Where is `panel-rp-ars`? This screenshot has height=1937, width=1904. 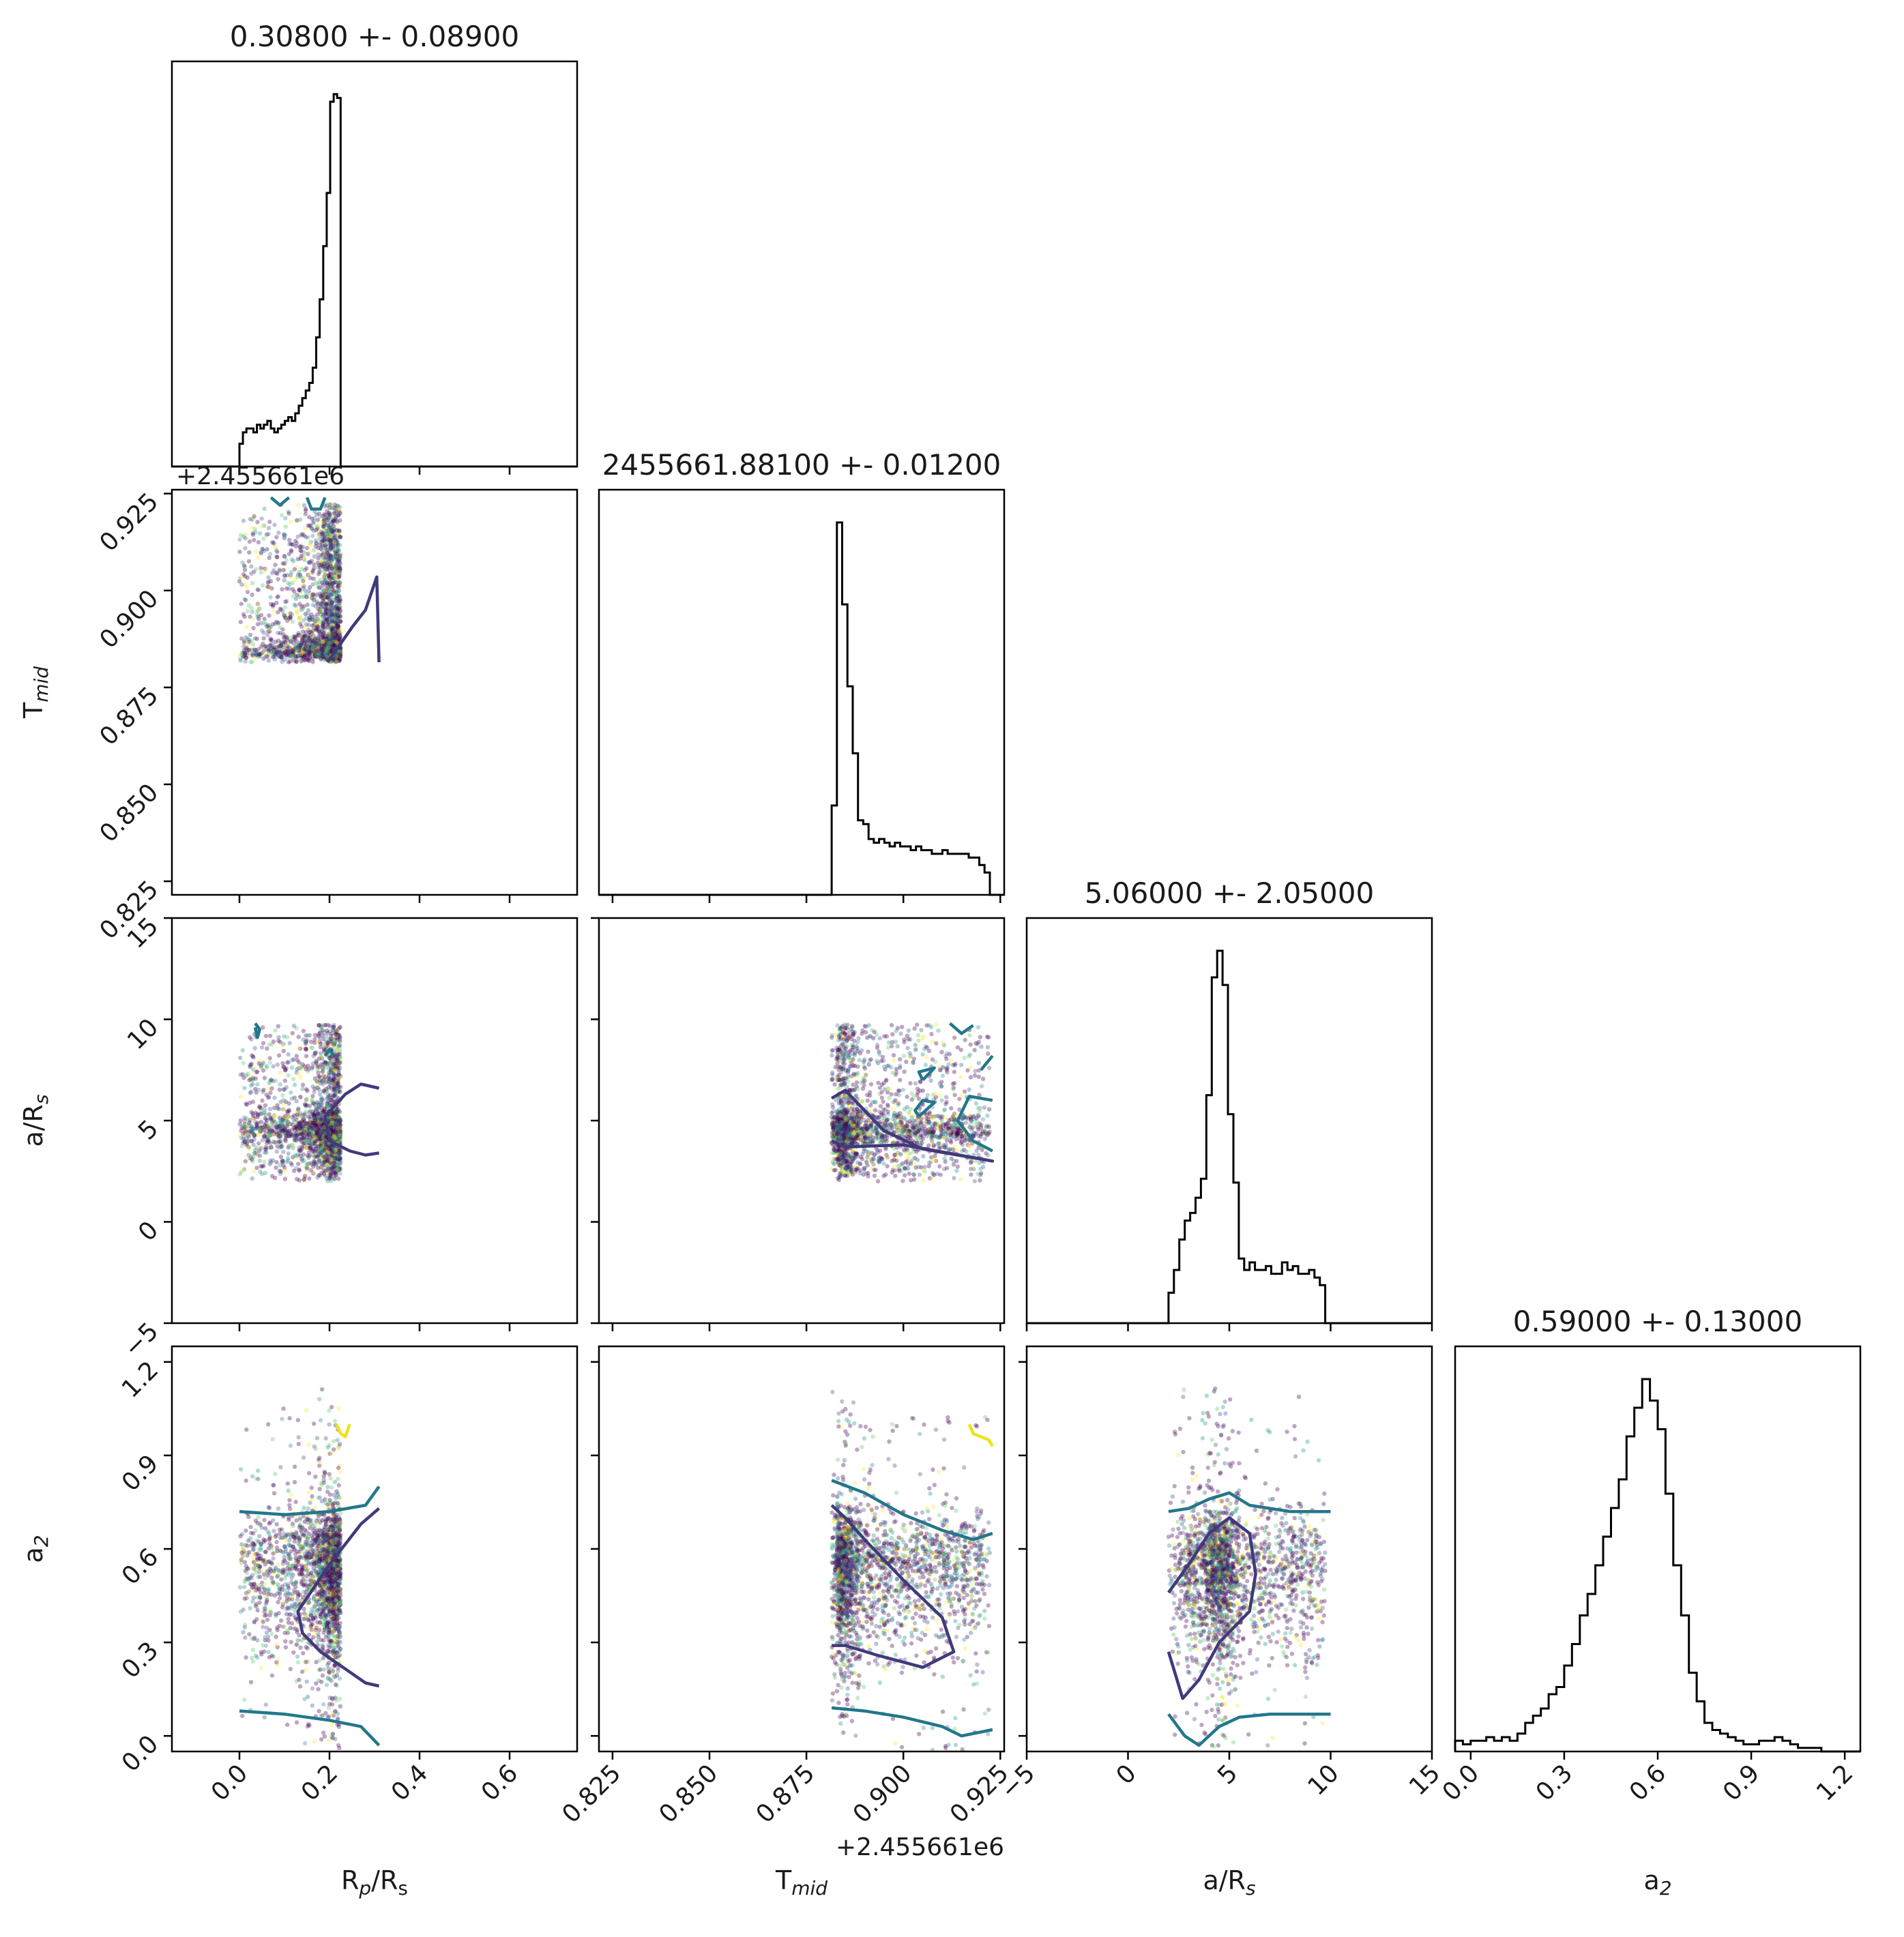
panel-rp-ars is located at coordinates (374, 1121).